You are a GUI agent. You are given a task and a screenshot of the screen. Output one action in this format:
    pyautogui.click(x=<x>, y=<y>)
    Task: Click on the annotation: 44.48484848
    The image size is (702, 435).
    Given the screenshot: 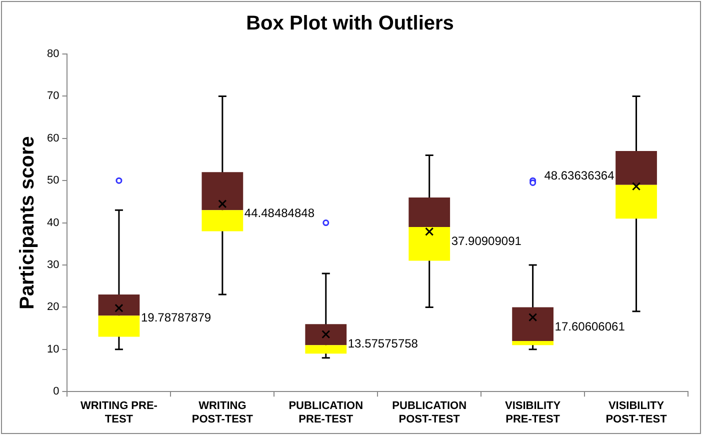 What is the action you would take?
    pyautogui.click(x=279, y=213)
    